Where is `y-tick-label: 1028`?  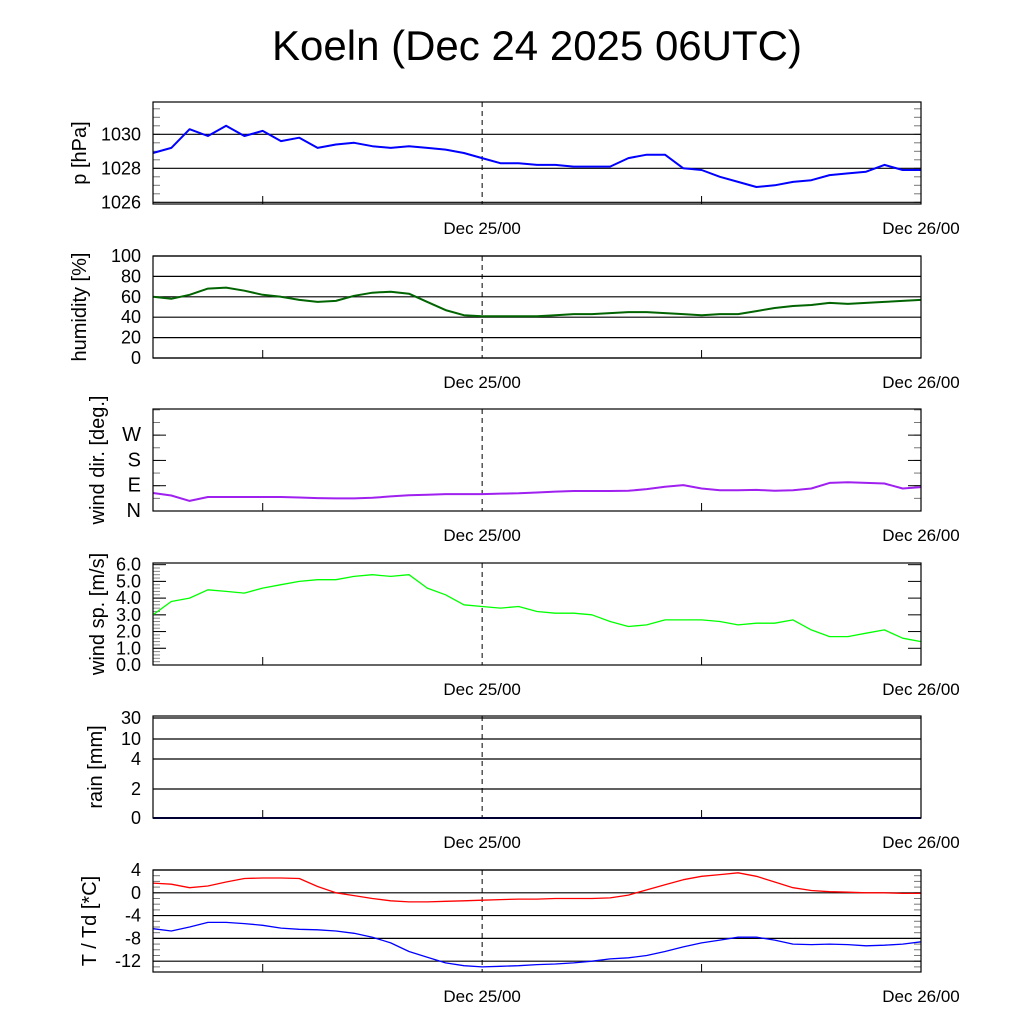
y-tick-label: 1028 is located at coordinates (121, 168).